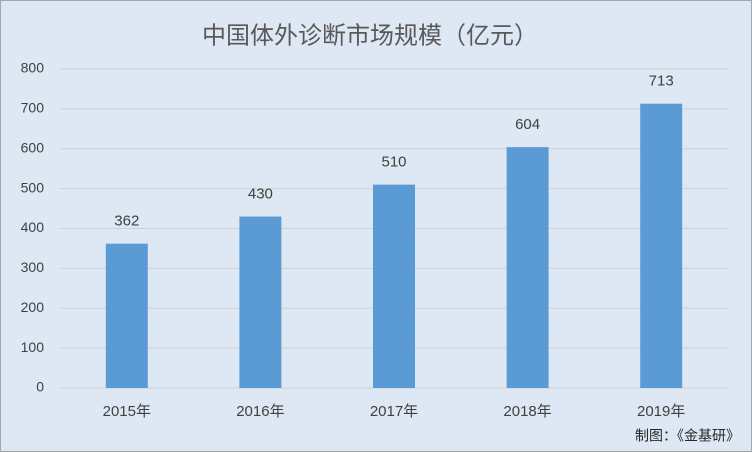 The height and width of the screenshot is (452, 752). What do you see at coordinates (370, 35) in the screenshot?
I see `chart-title: 中国体外诊断市场规模（亿元）` at bounding box center [370, 35].